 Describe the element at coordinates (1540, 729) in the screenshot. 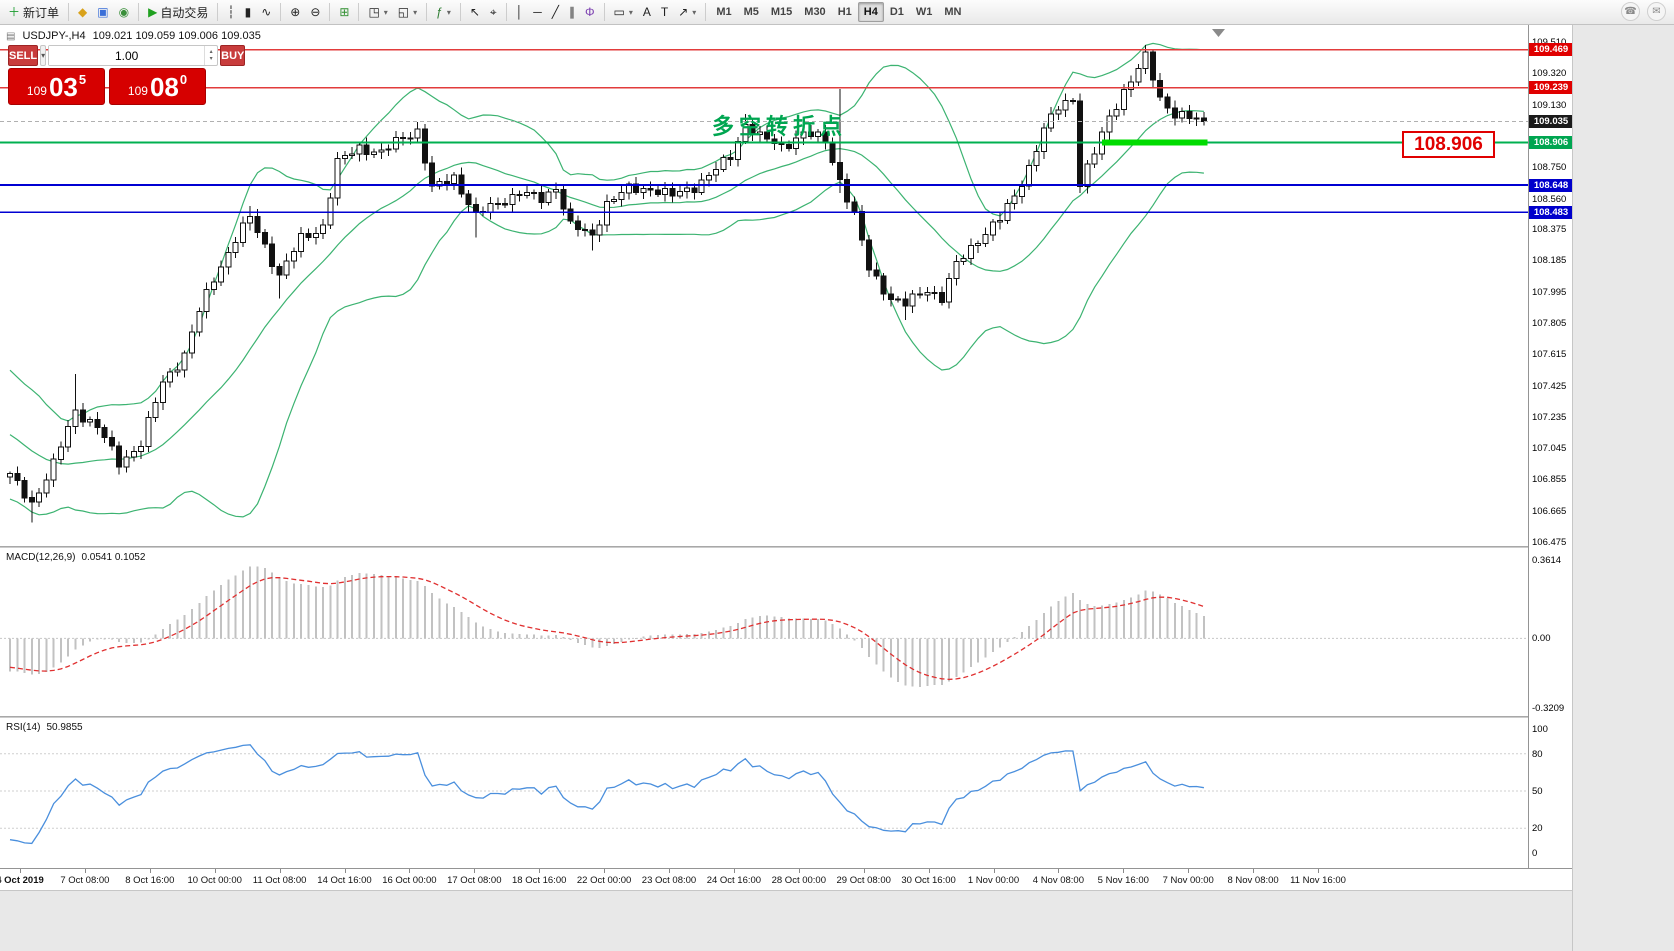

I see `rsi-axis-label: 100` at that location.